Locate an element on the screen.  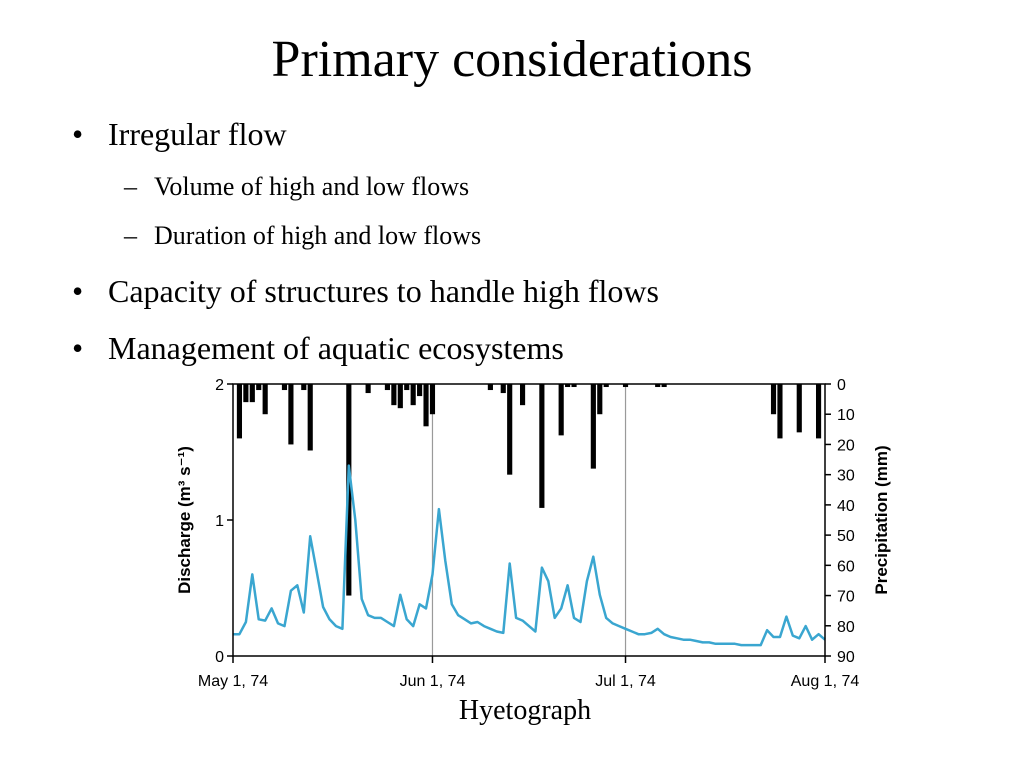
bullet-text: Management of aquatic ecosystems is located at coordinates (336, 348).